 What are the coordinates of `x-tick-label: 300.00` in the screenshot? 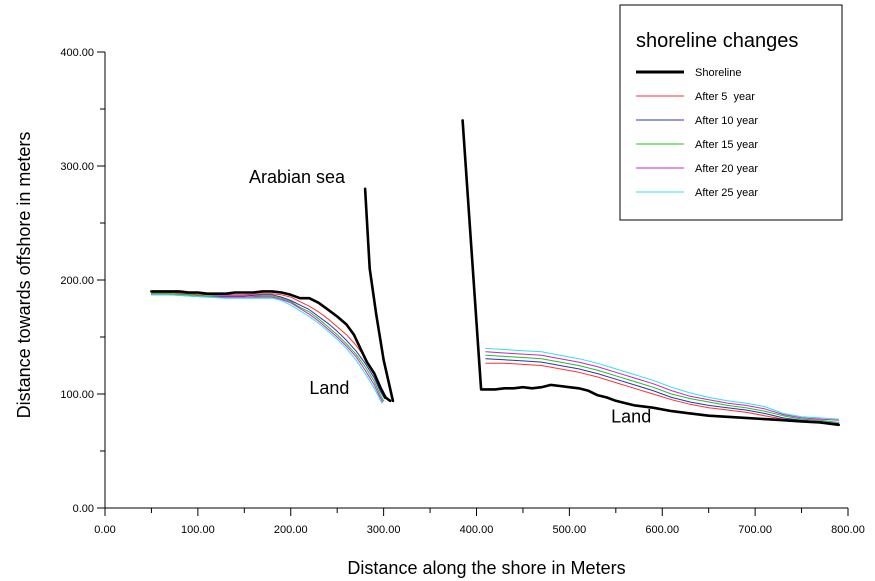 It's located at (384, 530).